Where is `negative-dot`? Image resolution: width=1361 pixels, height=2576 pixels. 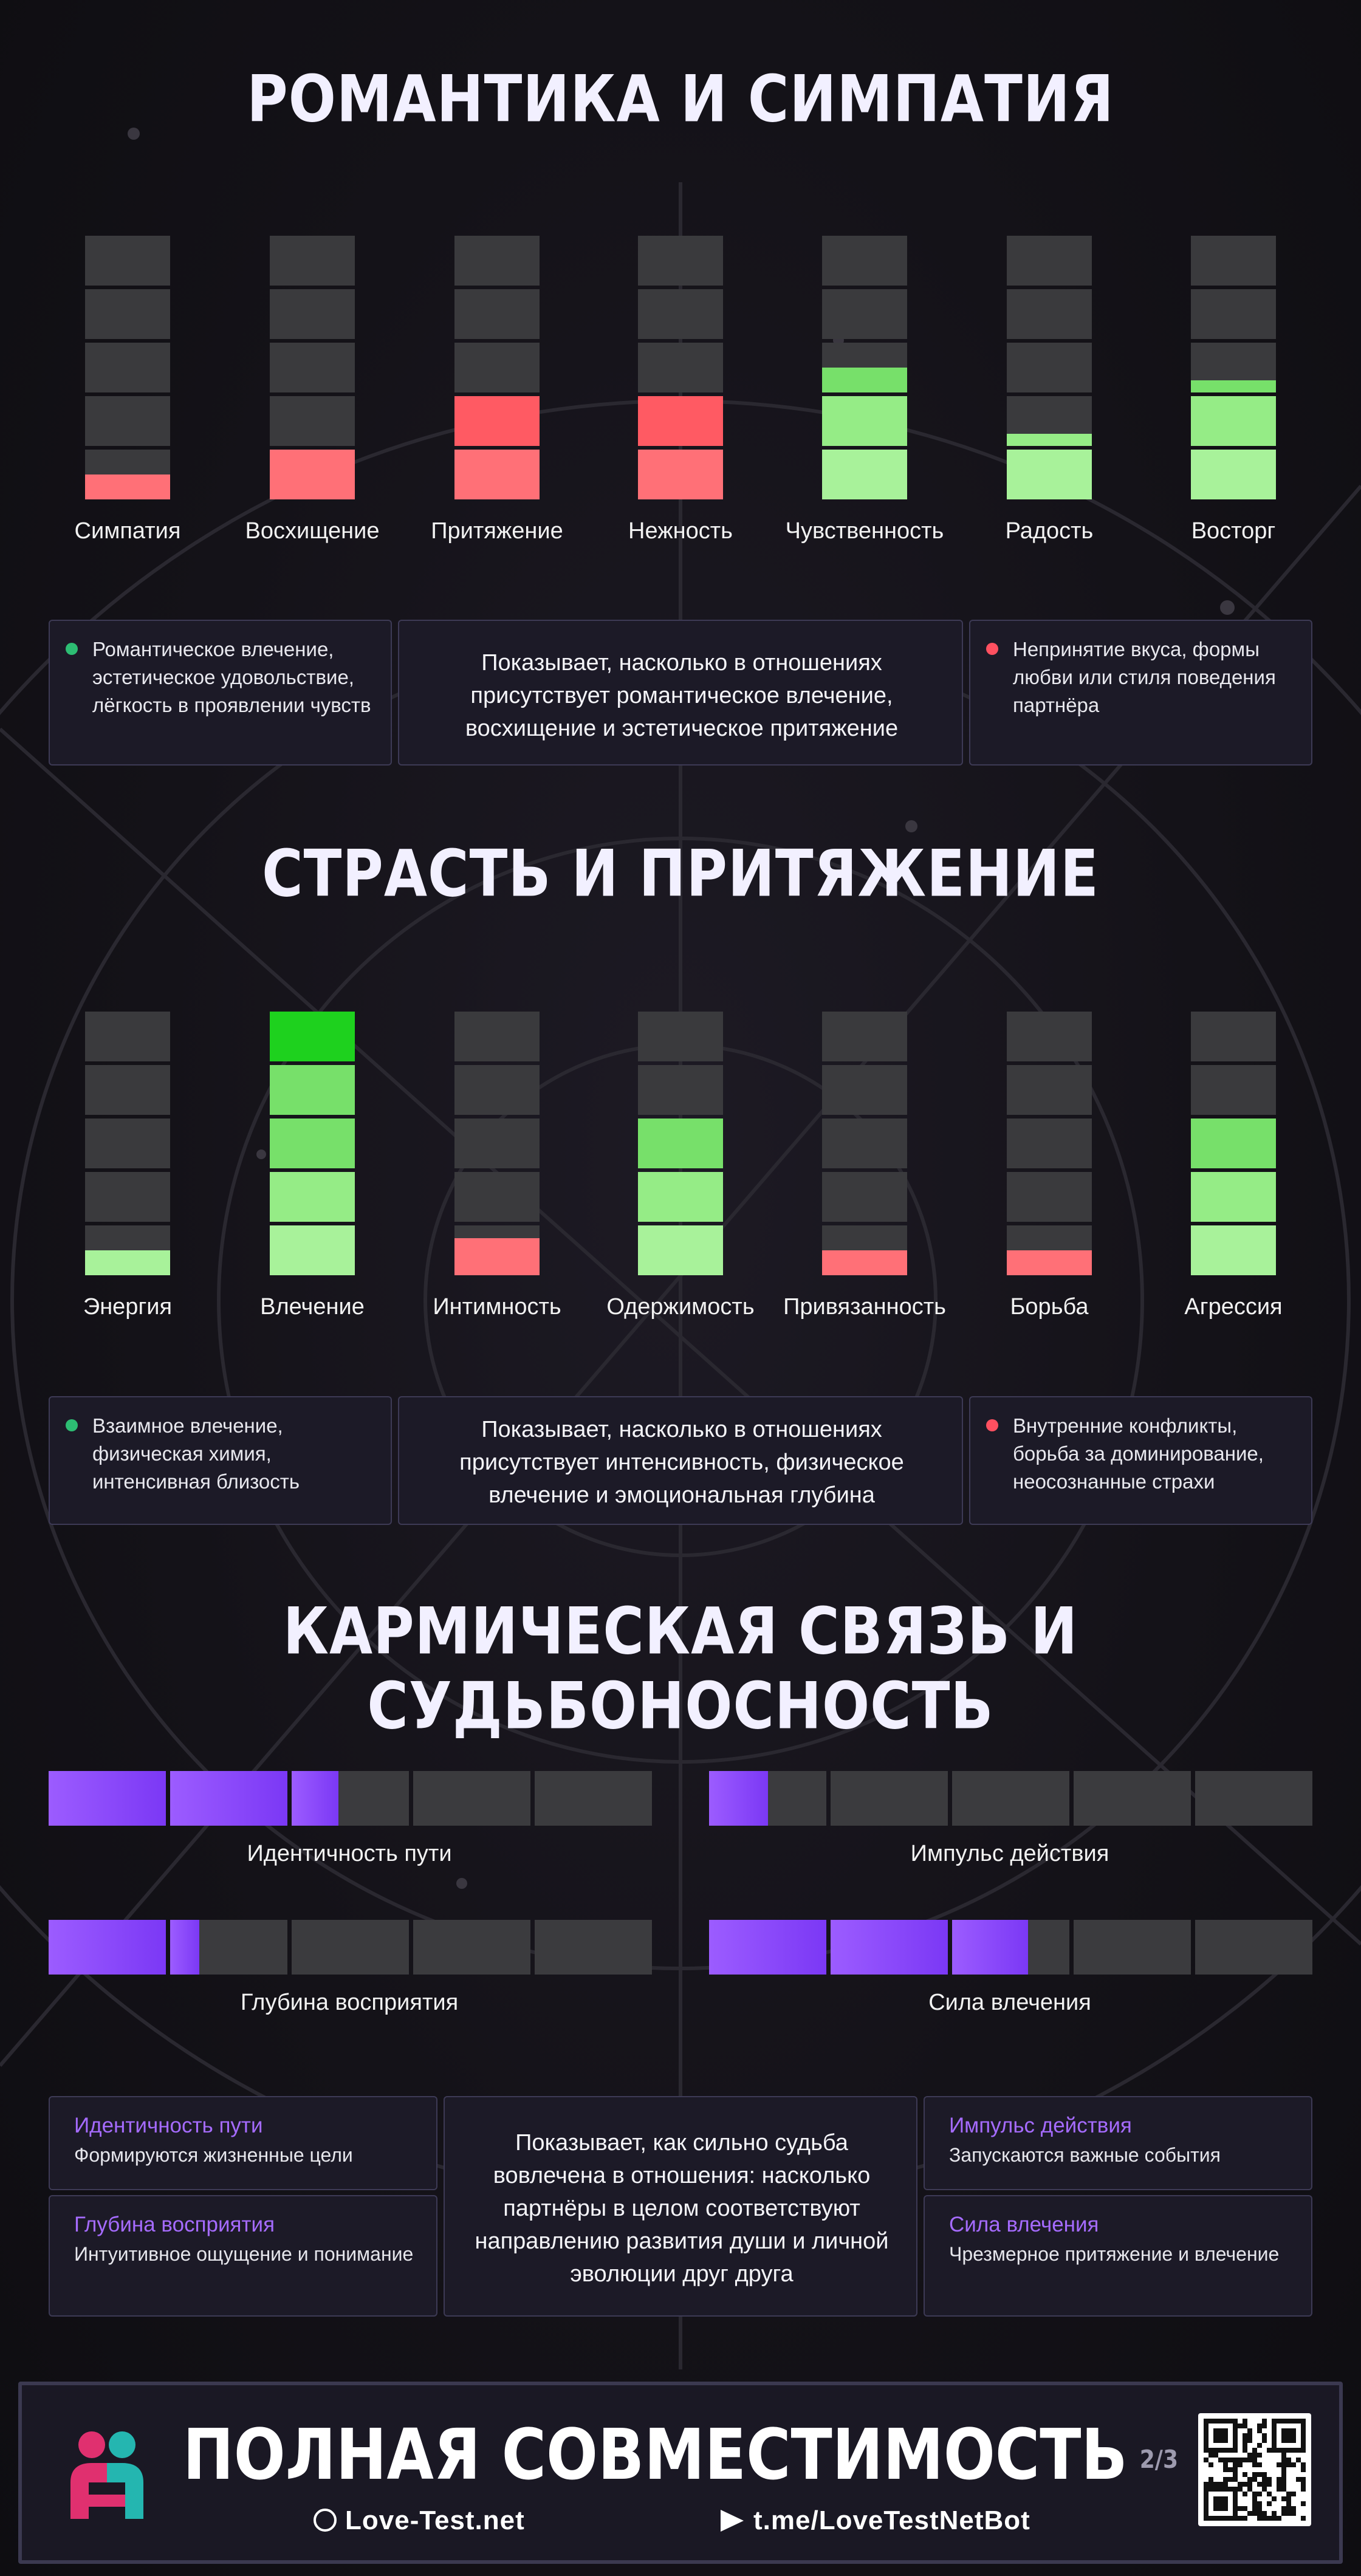
negative-dot is located at coordinates (992, 649).